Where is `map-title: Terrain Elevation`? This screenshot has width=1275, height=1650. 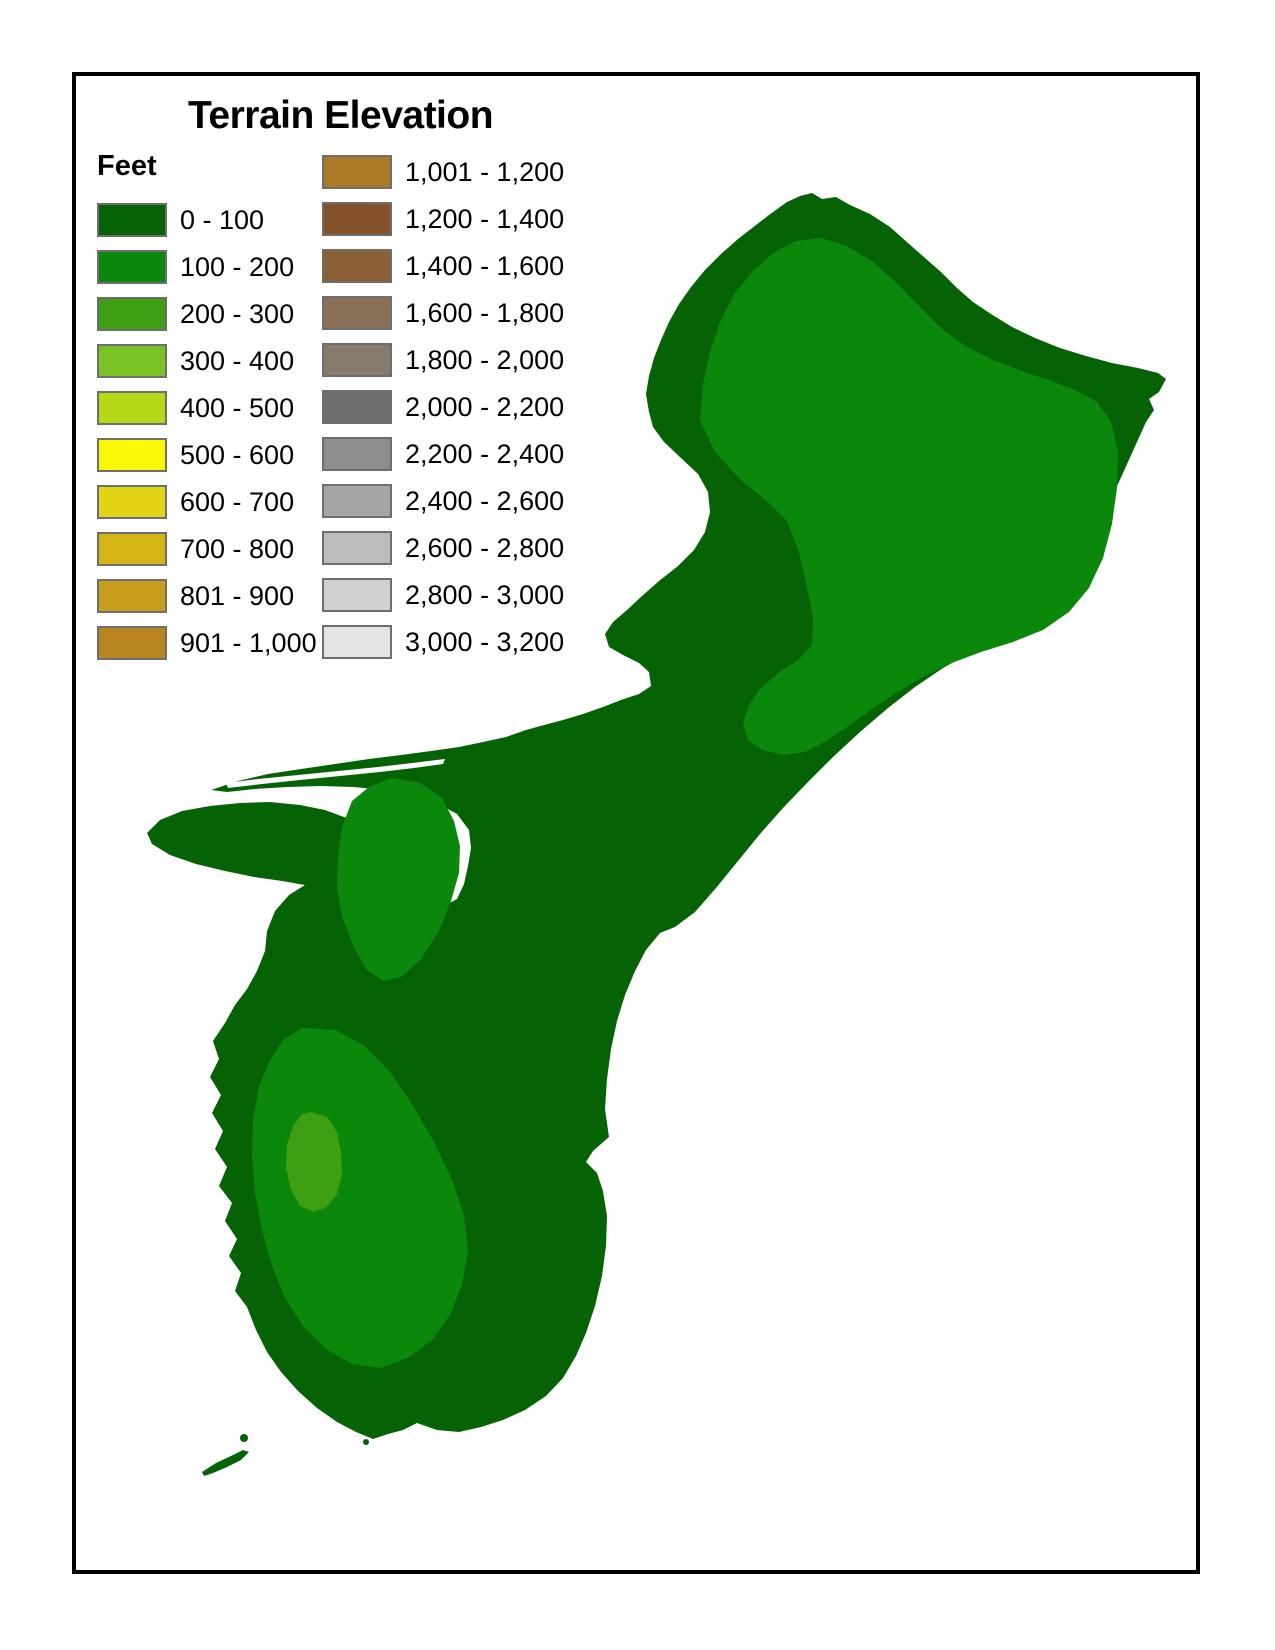 map-title: Terrain Elevation is located at coordinates (341, 115).